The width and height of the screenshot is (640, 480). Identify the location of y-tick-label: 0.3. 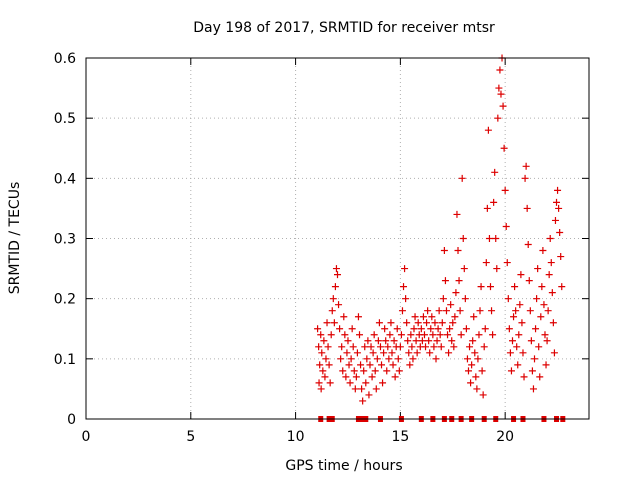
(65, 240).